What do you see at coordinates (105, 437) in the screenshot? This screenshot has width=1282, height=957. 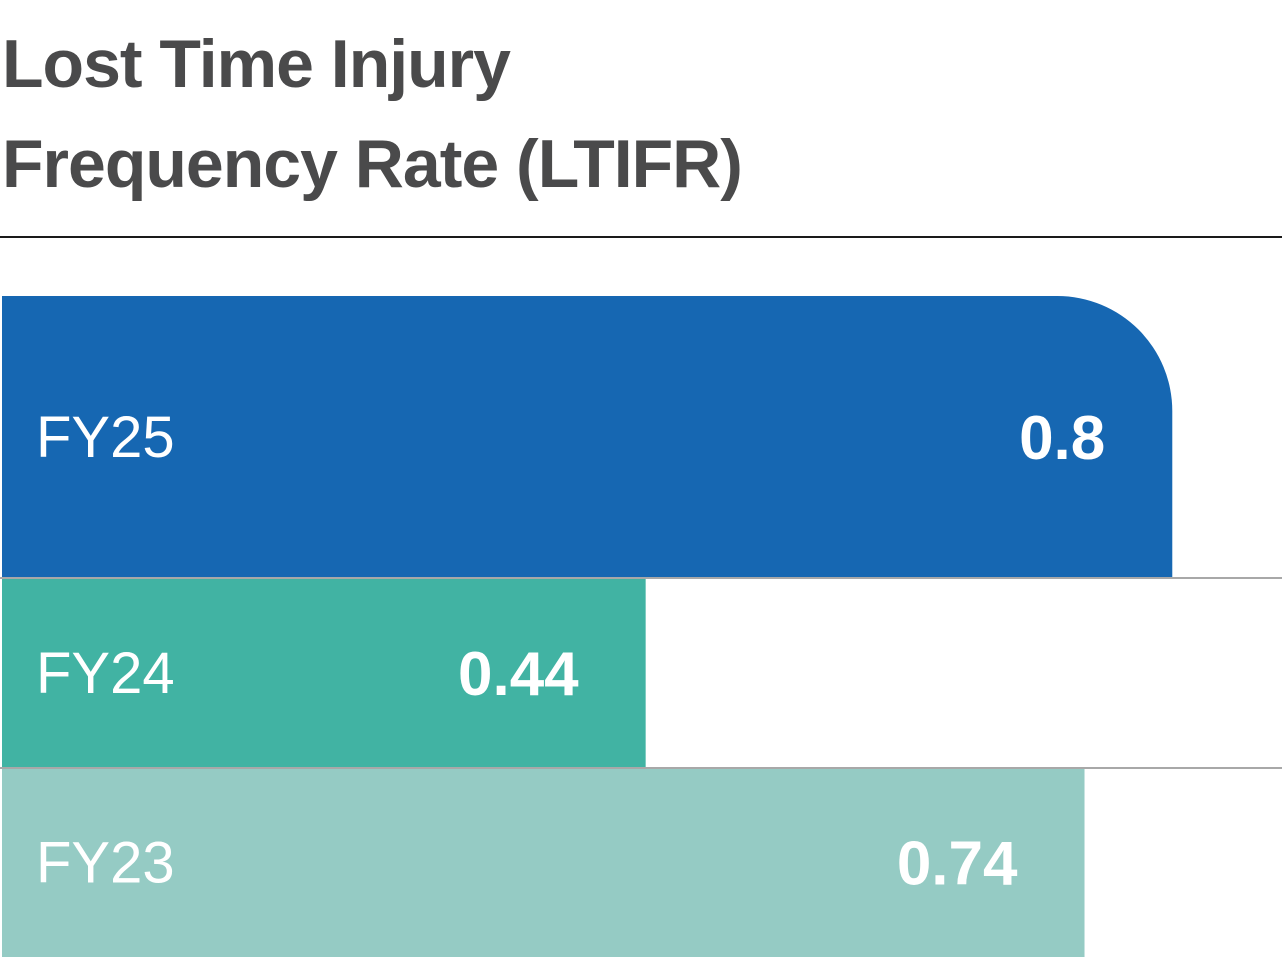 I see `category-label-fy25: FY25` at bounding box center [105, 437].